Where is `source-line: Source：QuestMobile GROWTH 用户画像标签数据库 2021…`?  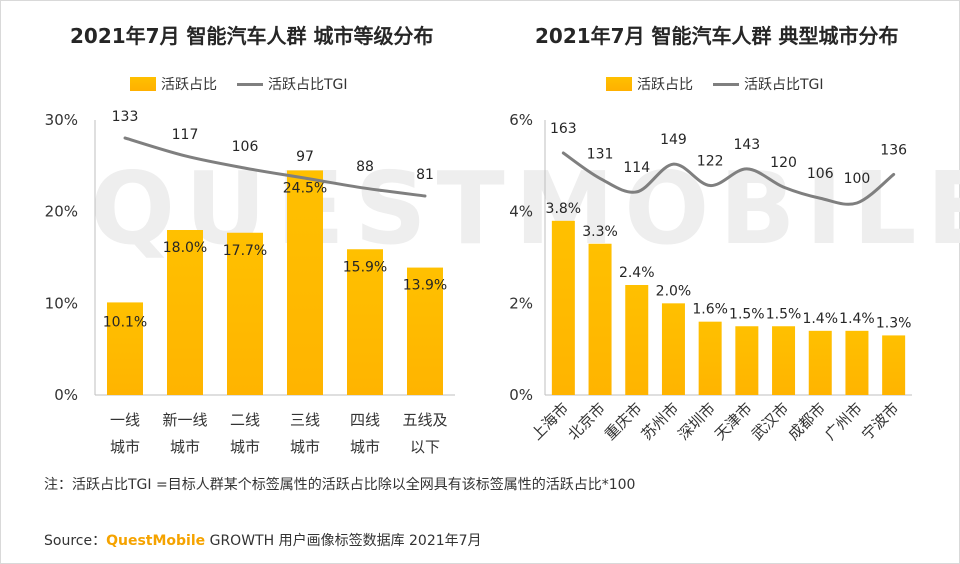 source-line: Source：QuestMobile GROWTH 用户画像标签数据库 2021… is located at coordinates (263, 540).